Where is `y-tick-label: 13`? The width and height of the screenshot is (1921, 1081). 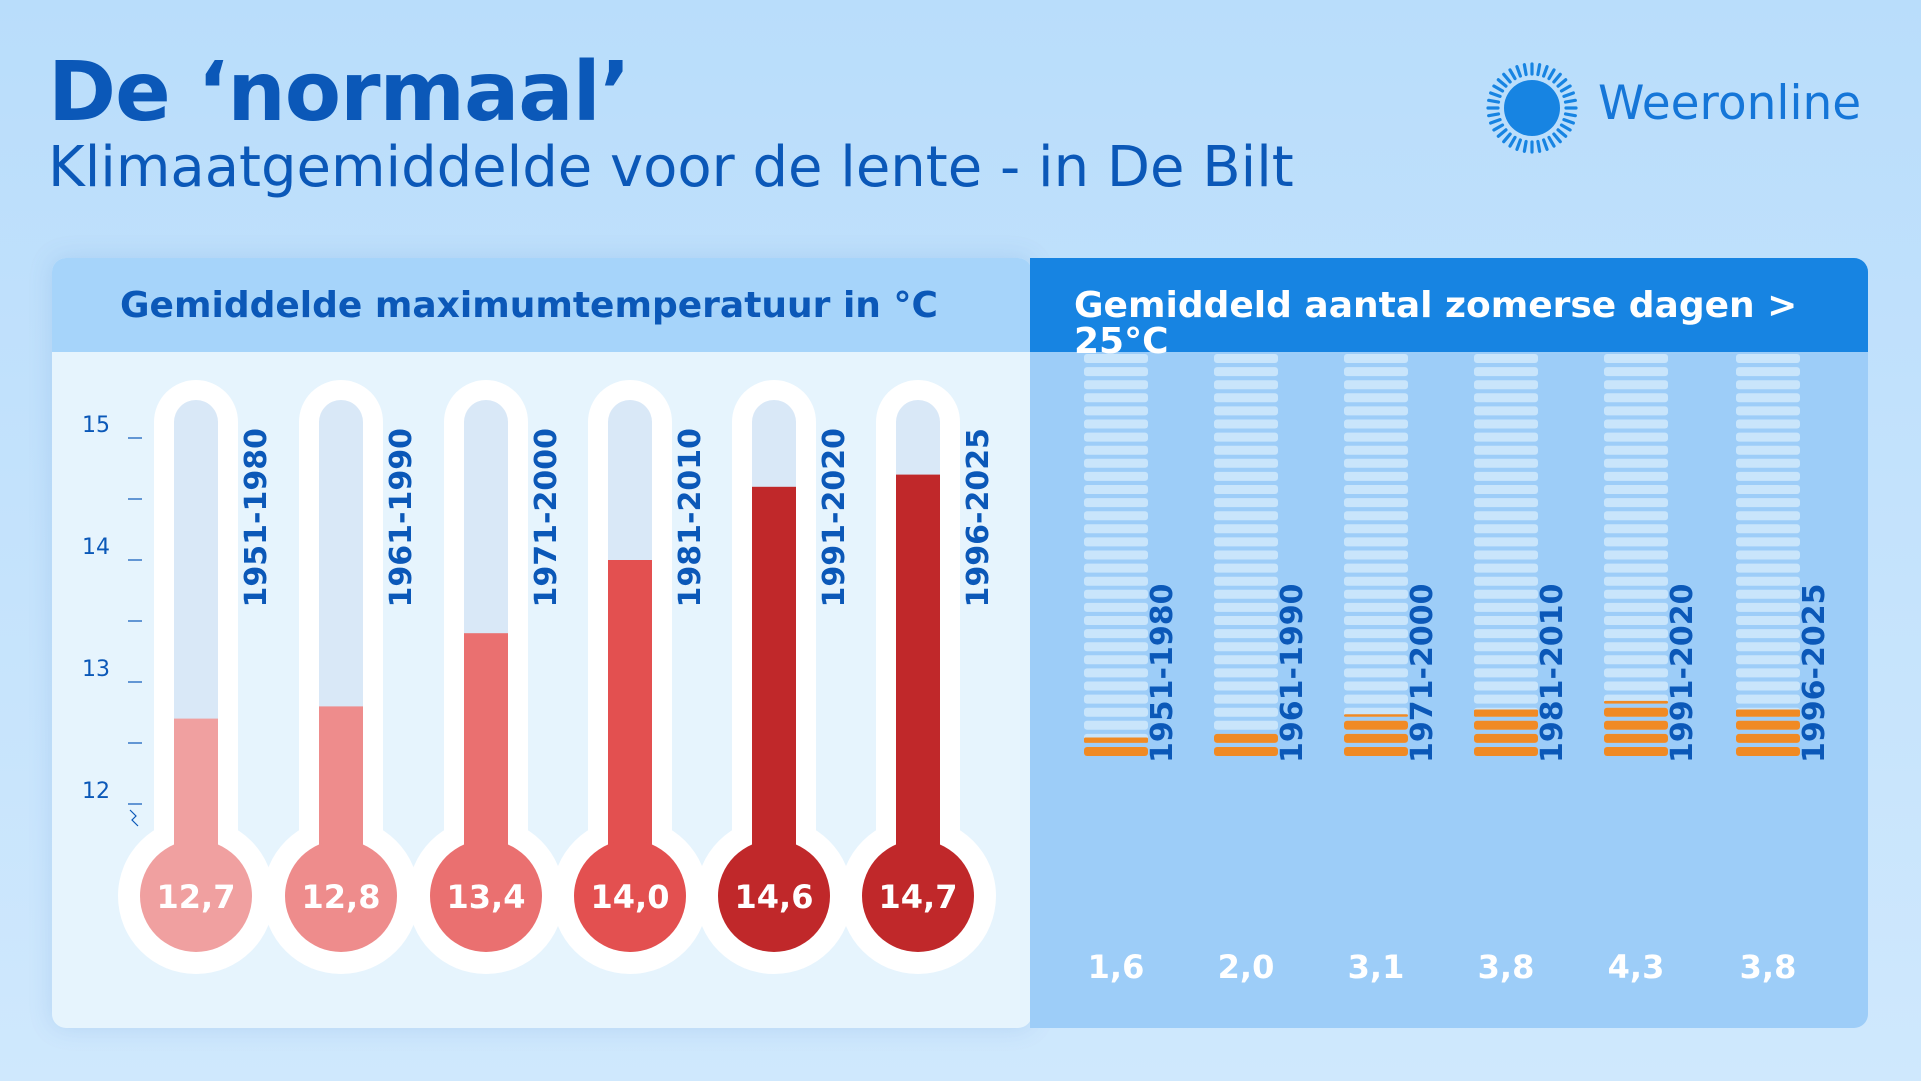
y-tick-label: 13 is located at coordinates (96, 669).